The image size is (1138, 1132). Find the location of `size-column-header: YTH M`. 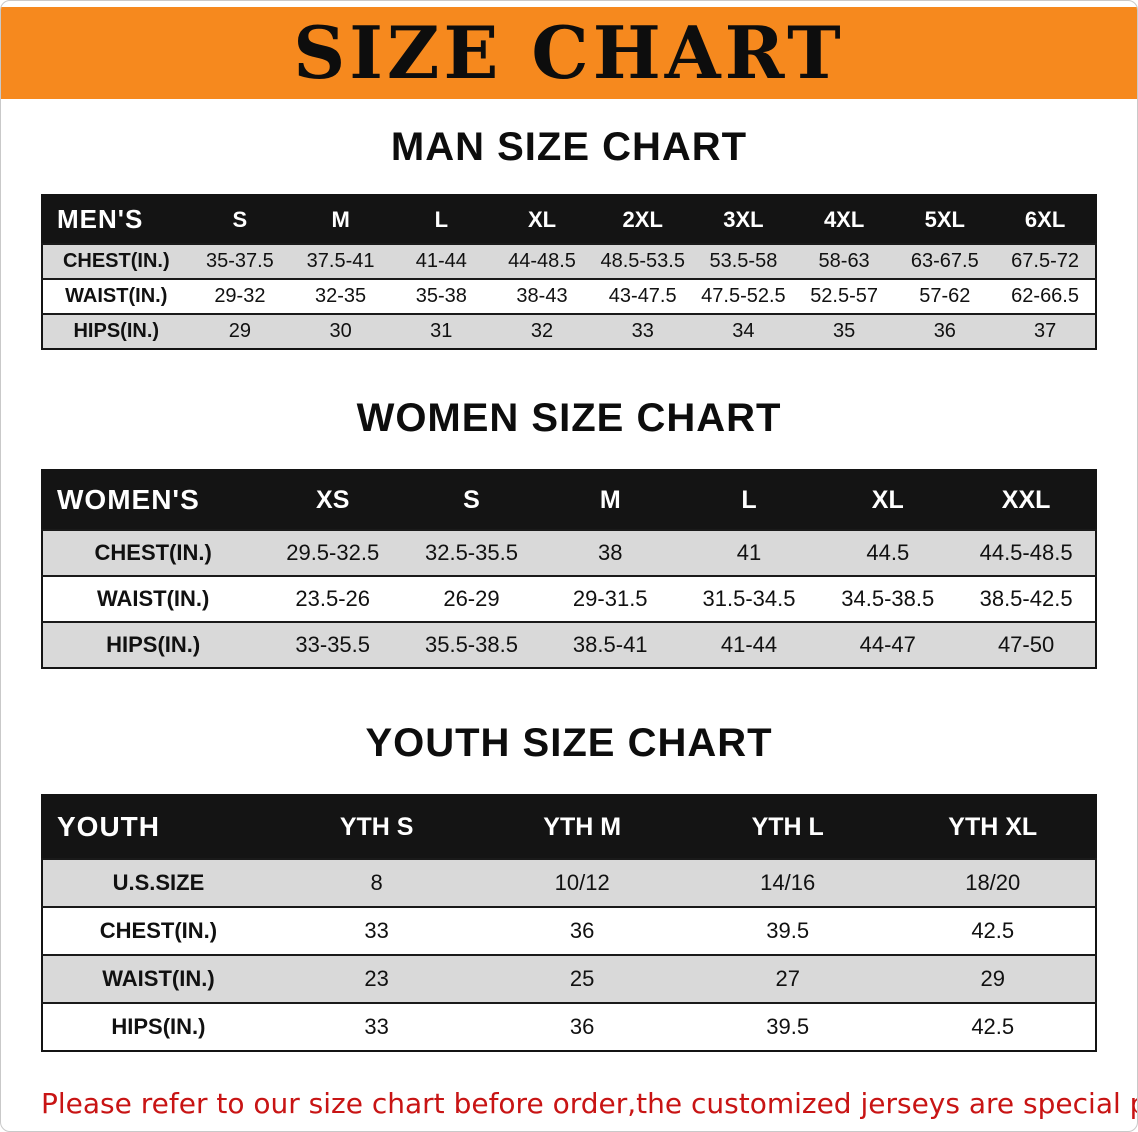

size-column-header: YTH M is located at coordinates (582, 827).